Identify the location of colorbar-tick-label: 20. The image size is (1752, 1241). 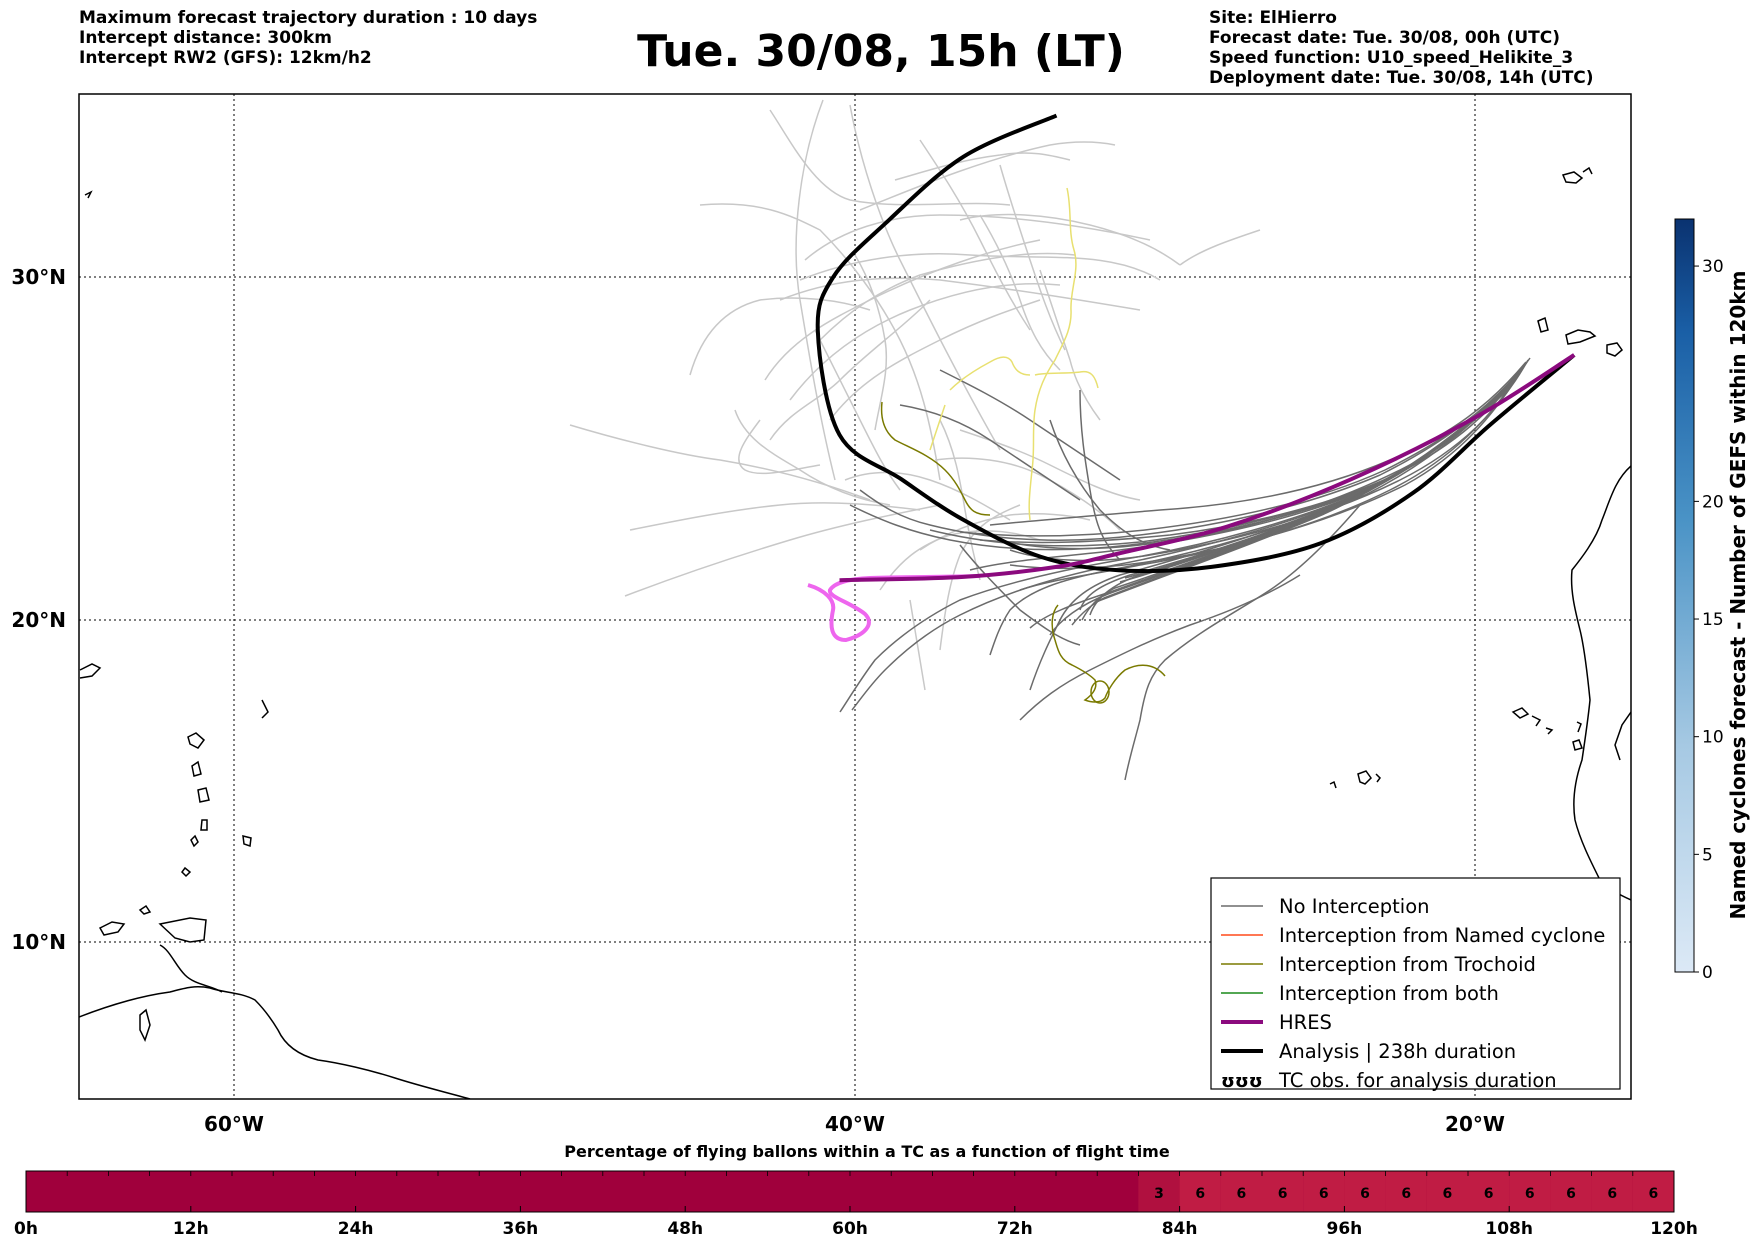
(1713, 502).